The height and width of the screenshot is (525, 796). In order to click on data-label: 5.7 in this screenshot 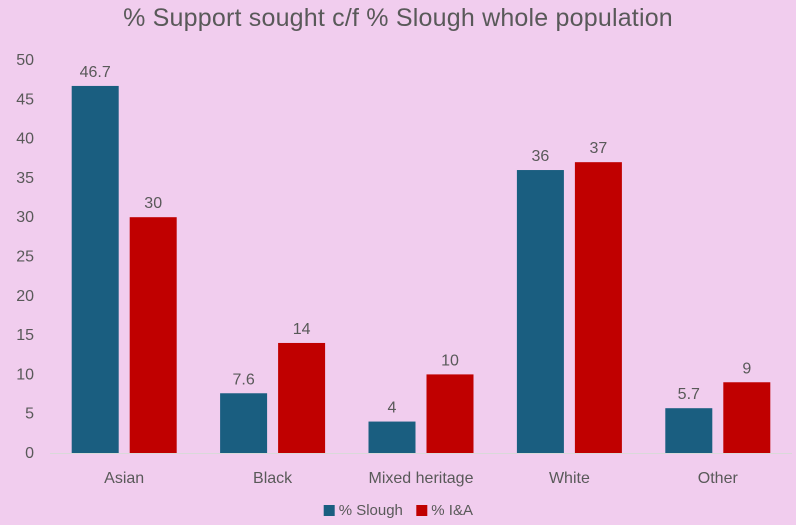, I will do `click(689, 394)`.